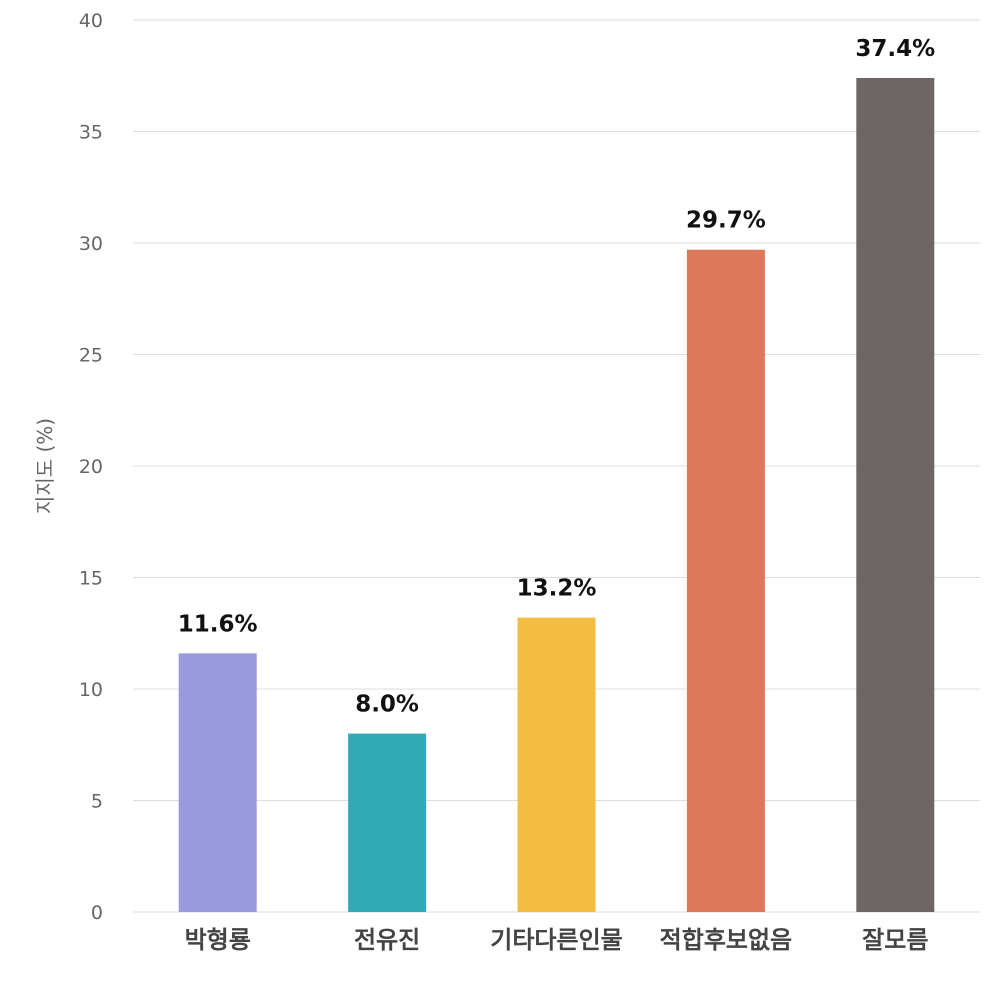 The width and height of the screenshot is (1000, 1000). Describe the element at coordinates (895, 940) in the screenshot. I see `x-category-label: 잘모름` at that location.